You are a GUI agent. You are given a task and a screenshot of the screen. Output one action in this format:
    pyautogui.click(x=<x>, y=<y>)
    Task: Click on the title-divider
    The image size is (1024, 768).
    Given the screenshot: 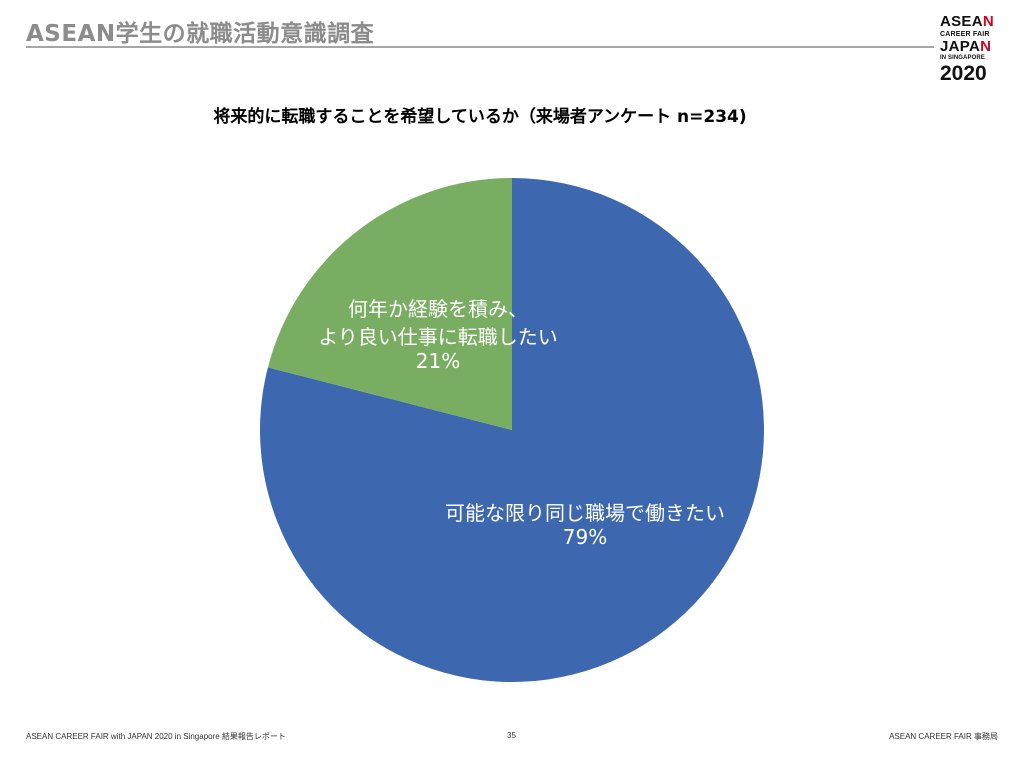 What is the action you would take?
    pyautogui.click(x=480, y=47)
    